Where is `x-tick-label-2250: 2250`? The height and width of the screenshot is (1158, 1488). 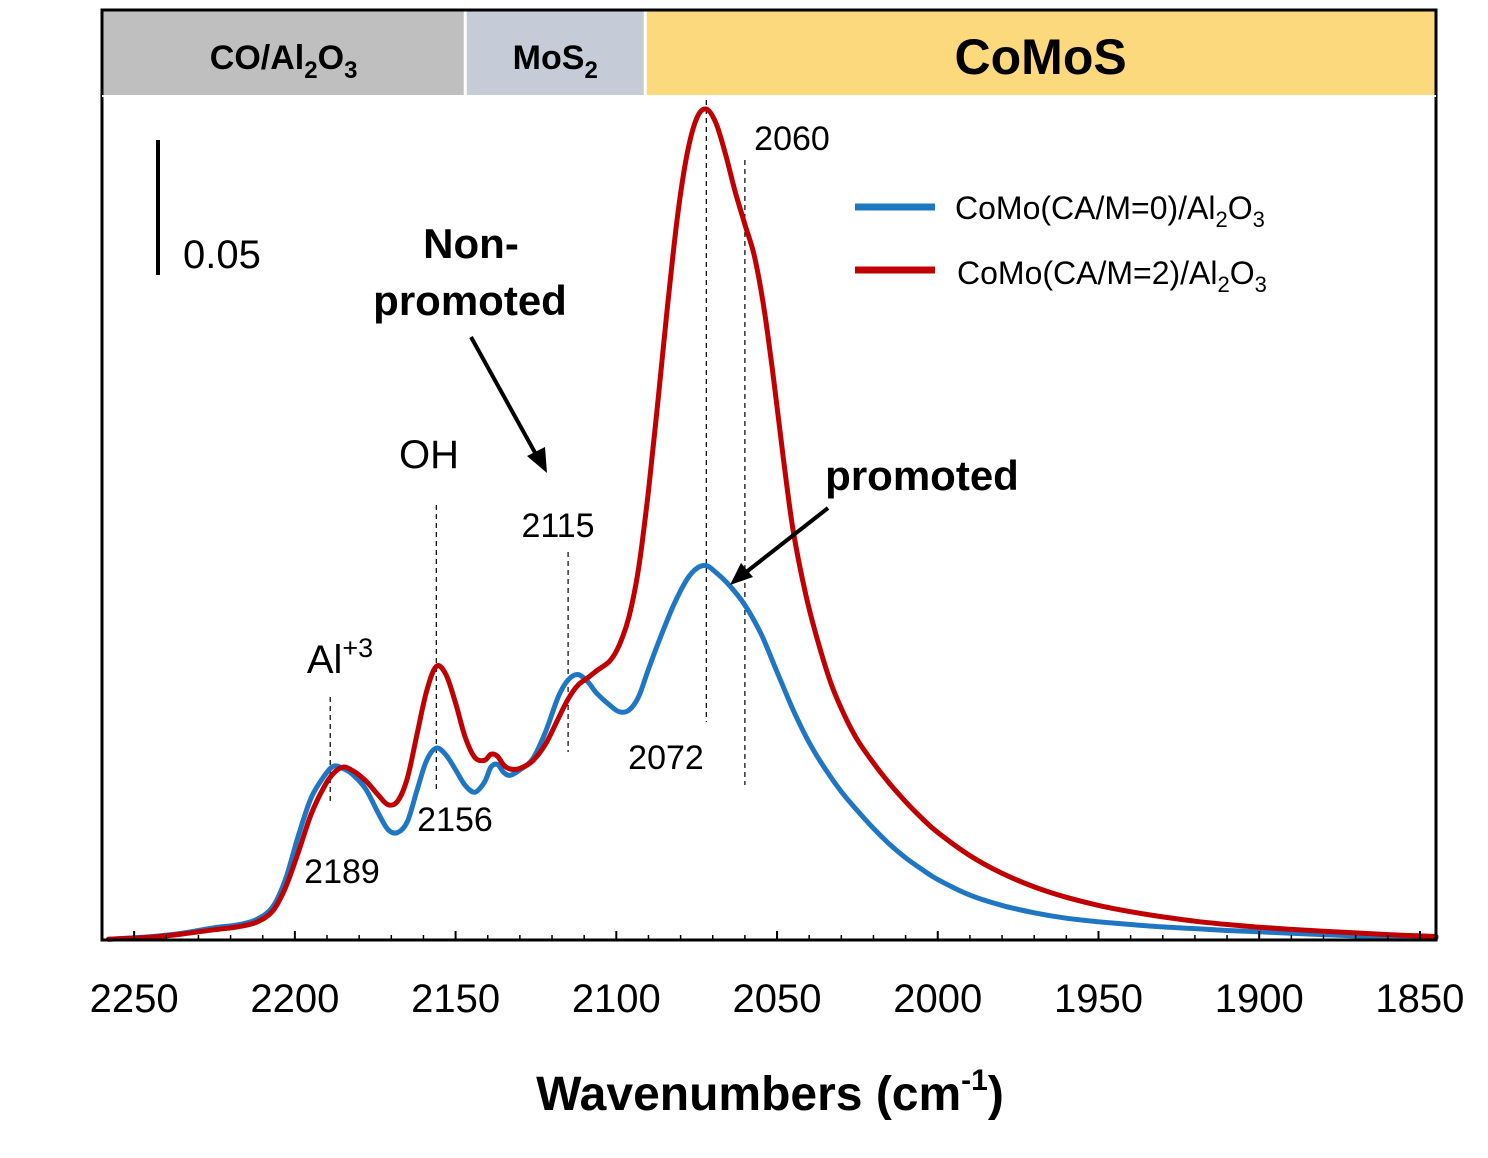
x-tick-label-2250: 2250 is located at coordinates (134, 999).